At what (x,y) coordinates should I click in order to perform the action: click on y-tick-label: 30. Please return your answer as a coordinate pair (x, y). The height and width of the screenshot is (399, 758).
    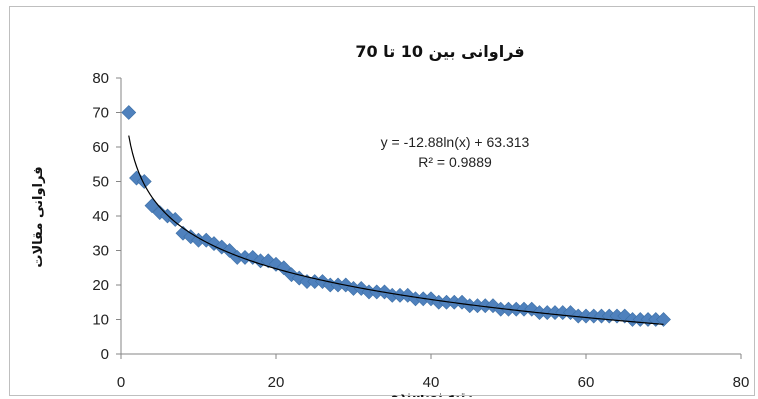
    Looking at the image, I should click on (100, 251).